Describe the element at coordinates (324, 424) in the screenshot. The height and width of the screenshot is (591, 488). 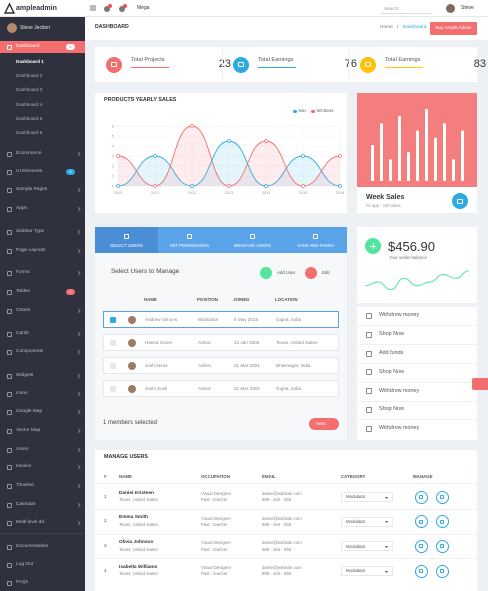
I see `next-button: Next` at that location.